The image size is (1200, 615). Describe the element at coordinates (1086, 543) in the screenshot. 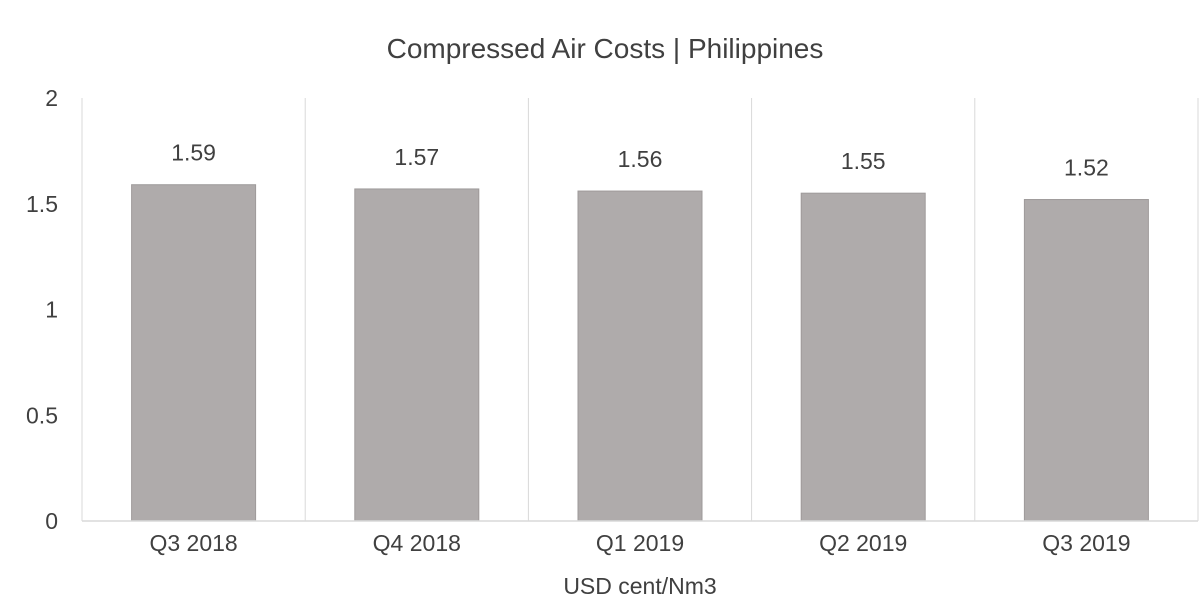

I see `x-tick-label: Q3 2019` at that location.